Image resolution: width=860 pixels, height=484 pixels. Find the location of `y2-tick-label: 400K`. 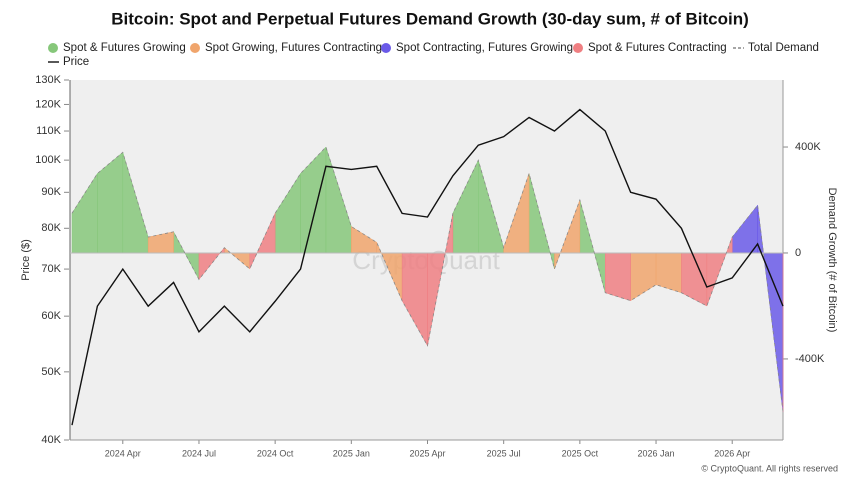

y2-tick-label: 400K is located at coordinates (808, 147).